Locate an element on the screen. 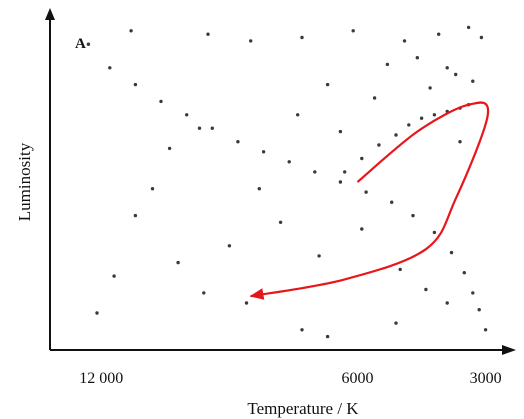 Image resolution: width=524 pixels, height=419 pixels. x-tick-label: 3000 is located at coordinates (486, 378).